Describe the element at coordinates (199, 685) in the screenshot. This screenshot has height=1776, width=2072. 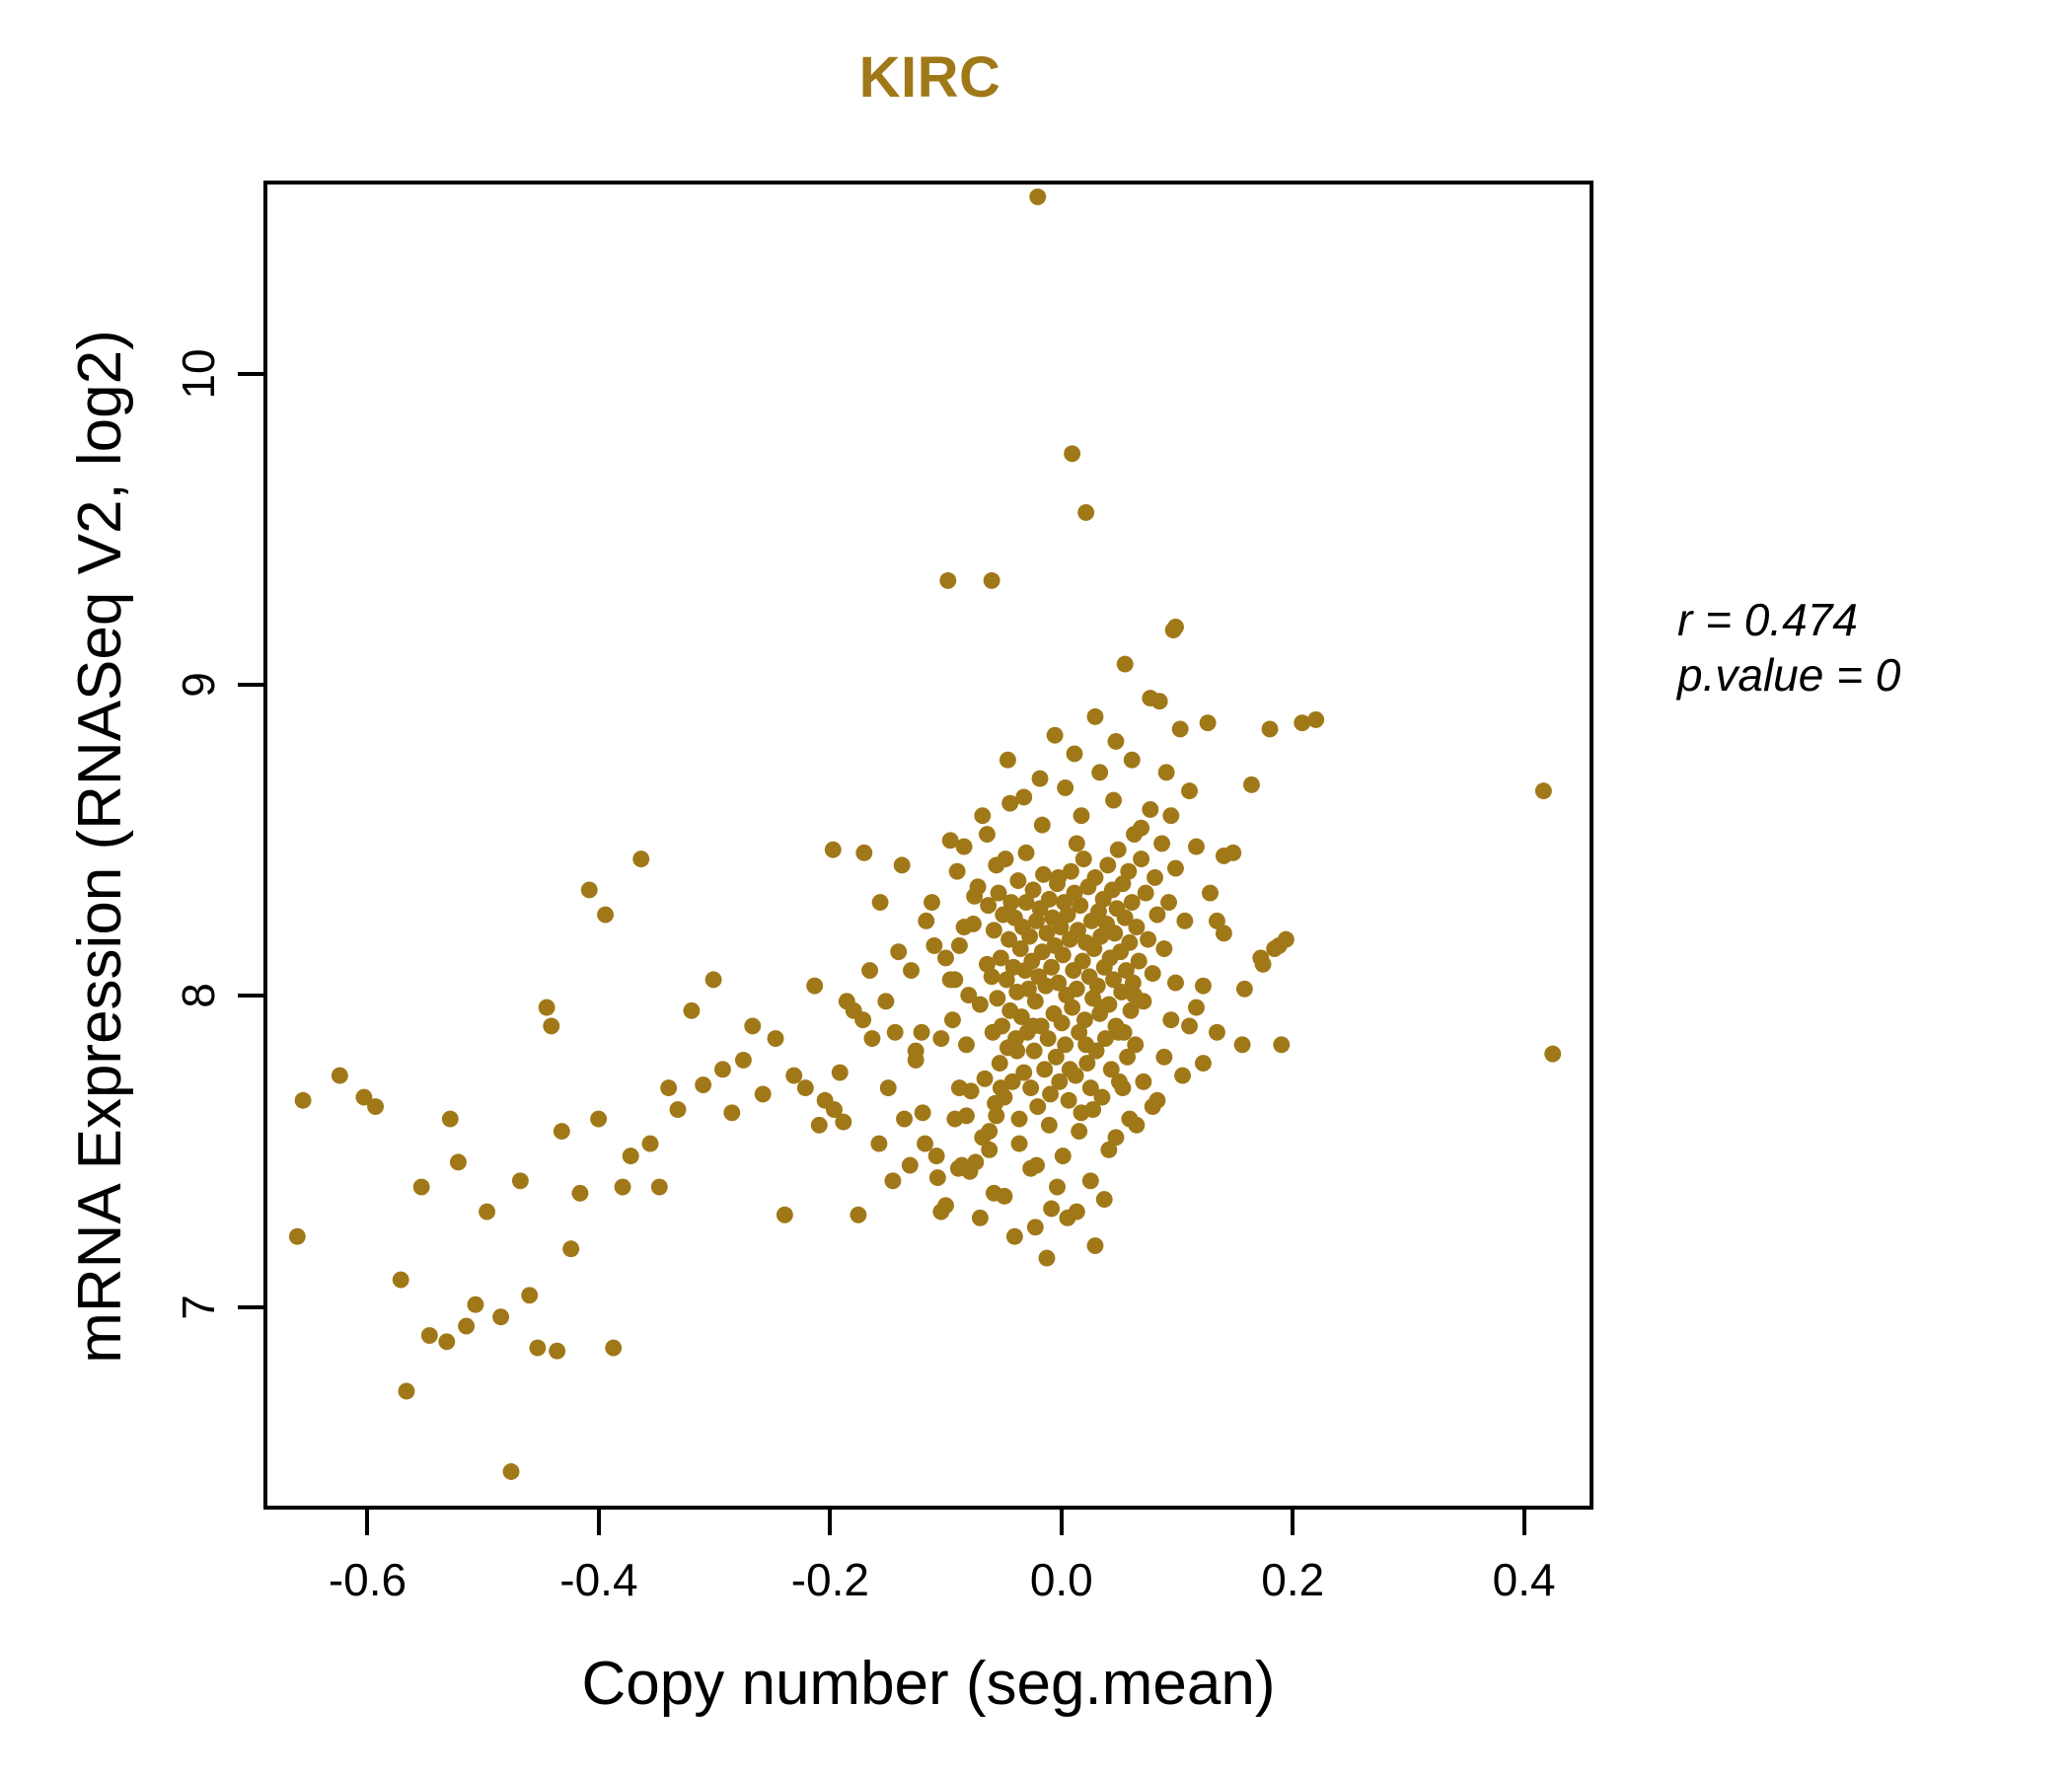
I see `y-tick-label: 9` at that location.